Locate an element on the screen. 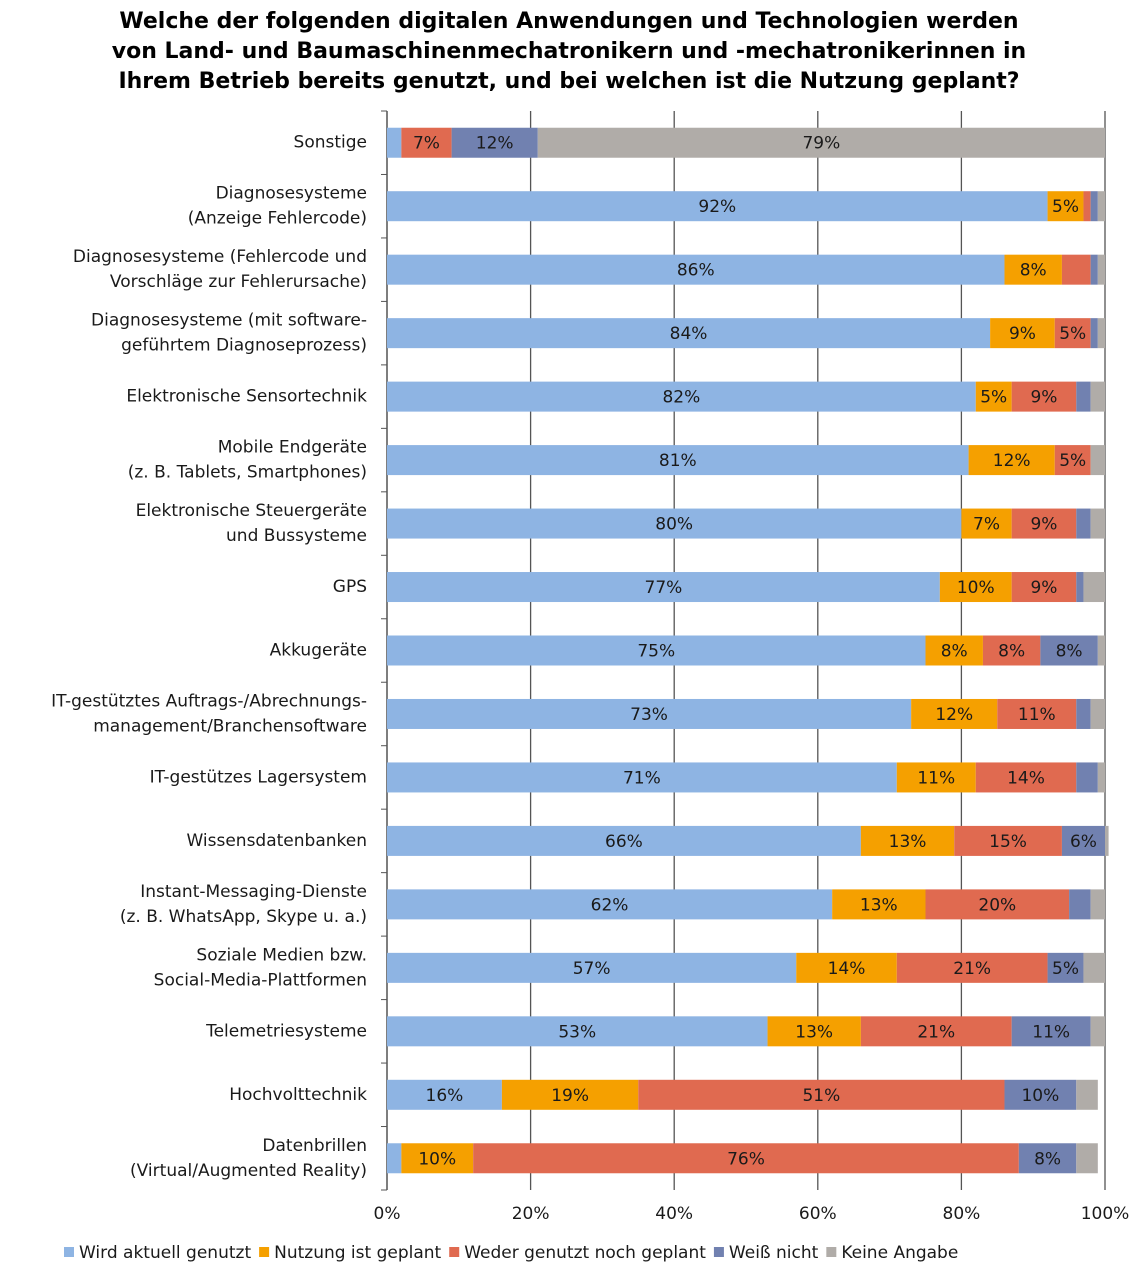 Image resolution: width=1138 pixels, height=1267 pixels. y-tick-label: Mobile Endgeräte is located at coordinates (292, 448).